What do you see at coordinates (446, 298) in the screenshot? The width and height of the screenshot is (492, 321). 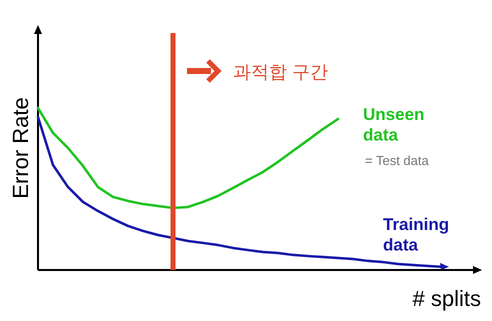 I see `xlabel: # splits` at bounding box center [446, 298].